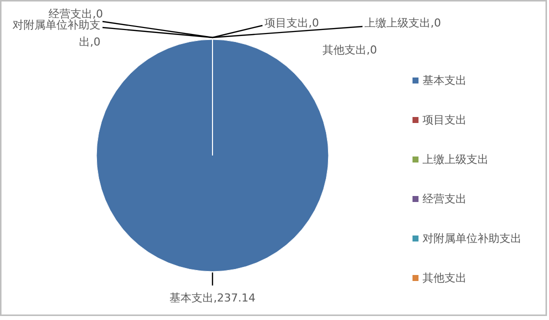 This screenshot has width=549, height=320. What do you see at coordinates (455, 159) in the screenshot?
I see `legend-label: 上缴上级支出` at bounding box center [455, 159].